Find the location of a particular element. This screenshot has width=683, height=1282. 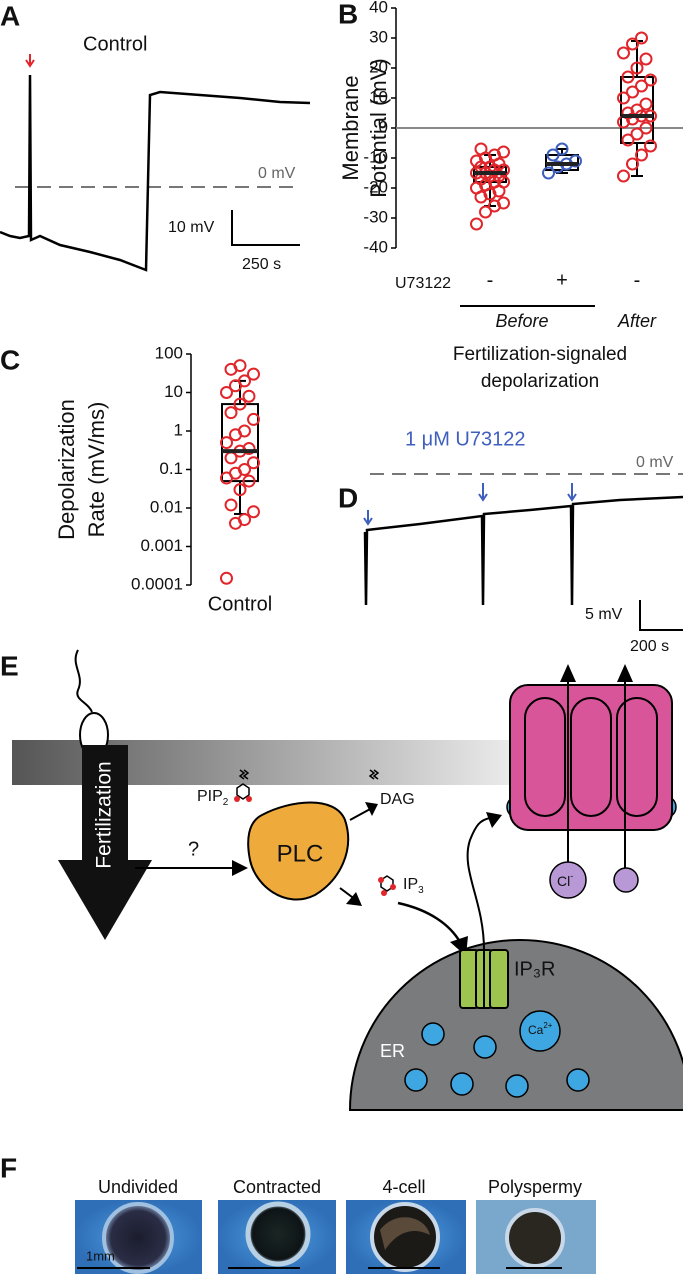

y-tick-label: -30 is located at coordinates (375, 216).